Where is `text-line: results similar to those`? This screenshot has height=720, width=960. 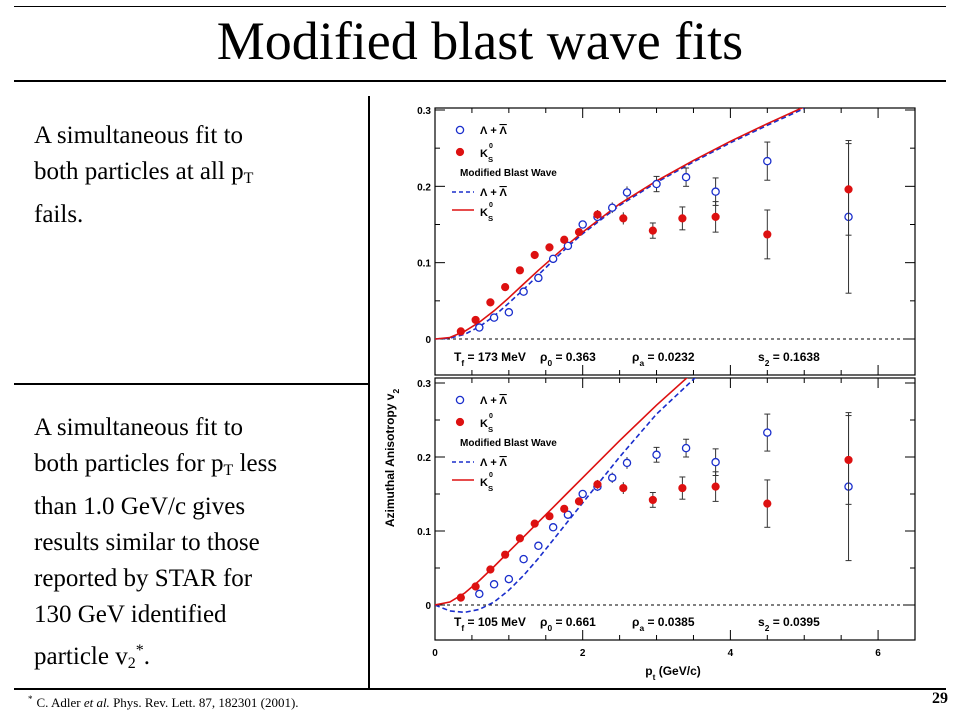 text-line: results similar to those is located at coordinates (147, 542).